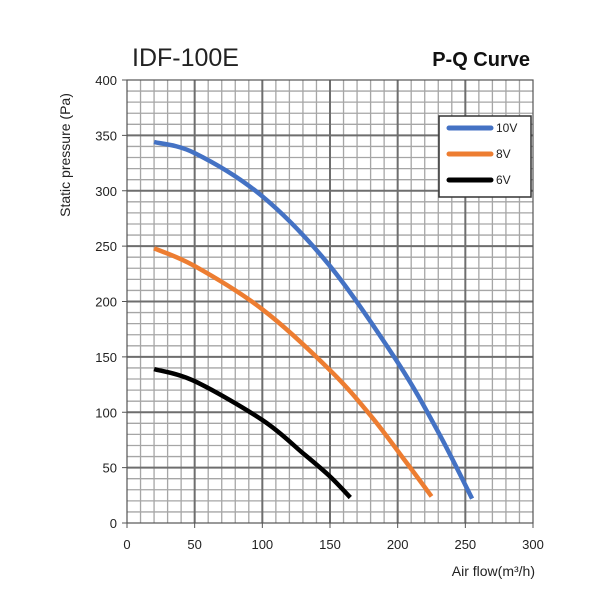 This screenshot has height=608, width=608. I want to click on x-tick-label: 50, so click(194, 544).